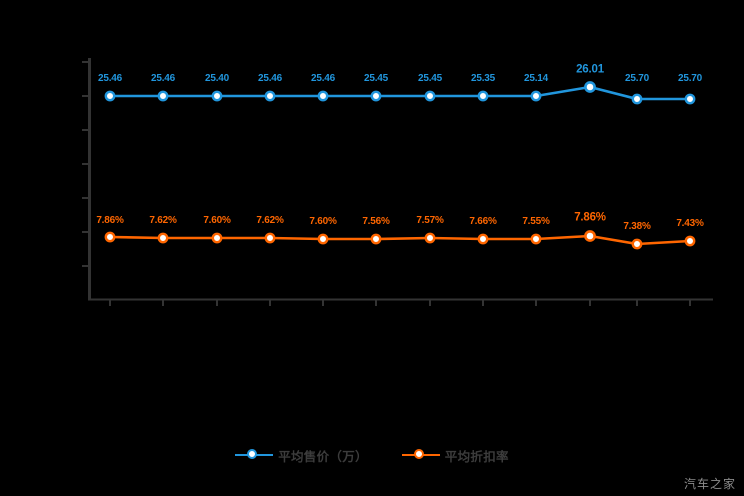  I want to click on series-markers-orange, so click(400, 240).